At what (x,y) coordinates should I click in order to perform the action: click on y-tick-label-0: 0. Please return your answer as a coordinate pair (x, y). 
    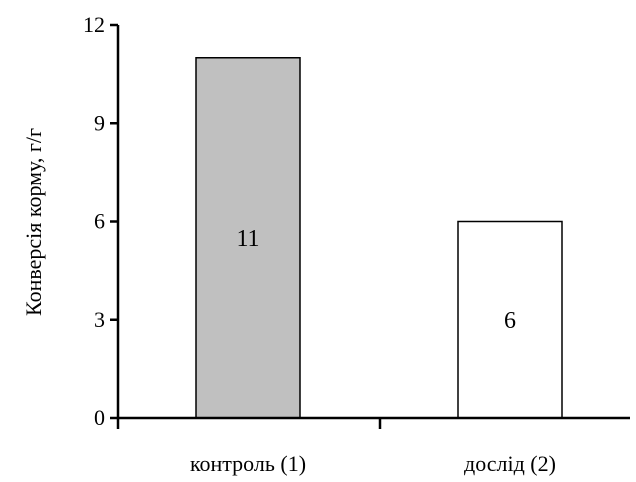
    Looking at the image, I should click on (99, 417).